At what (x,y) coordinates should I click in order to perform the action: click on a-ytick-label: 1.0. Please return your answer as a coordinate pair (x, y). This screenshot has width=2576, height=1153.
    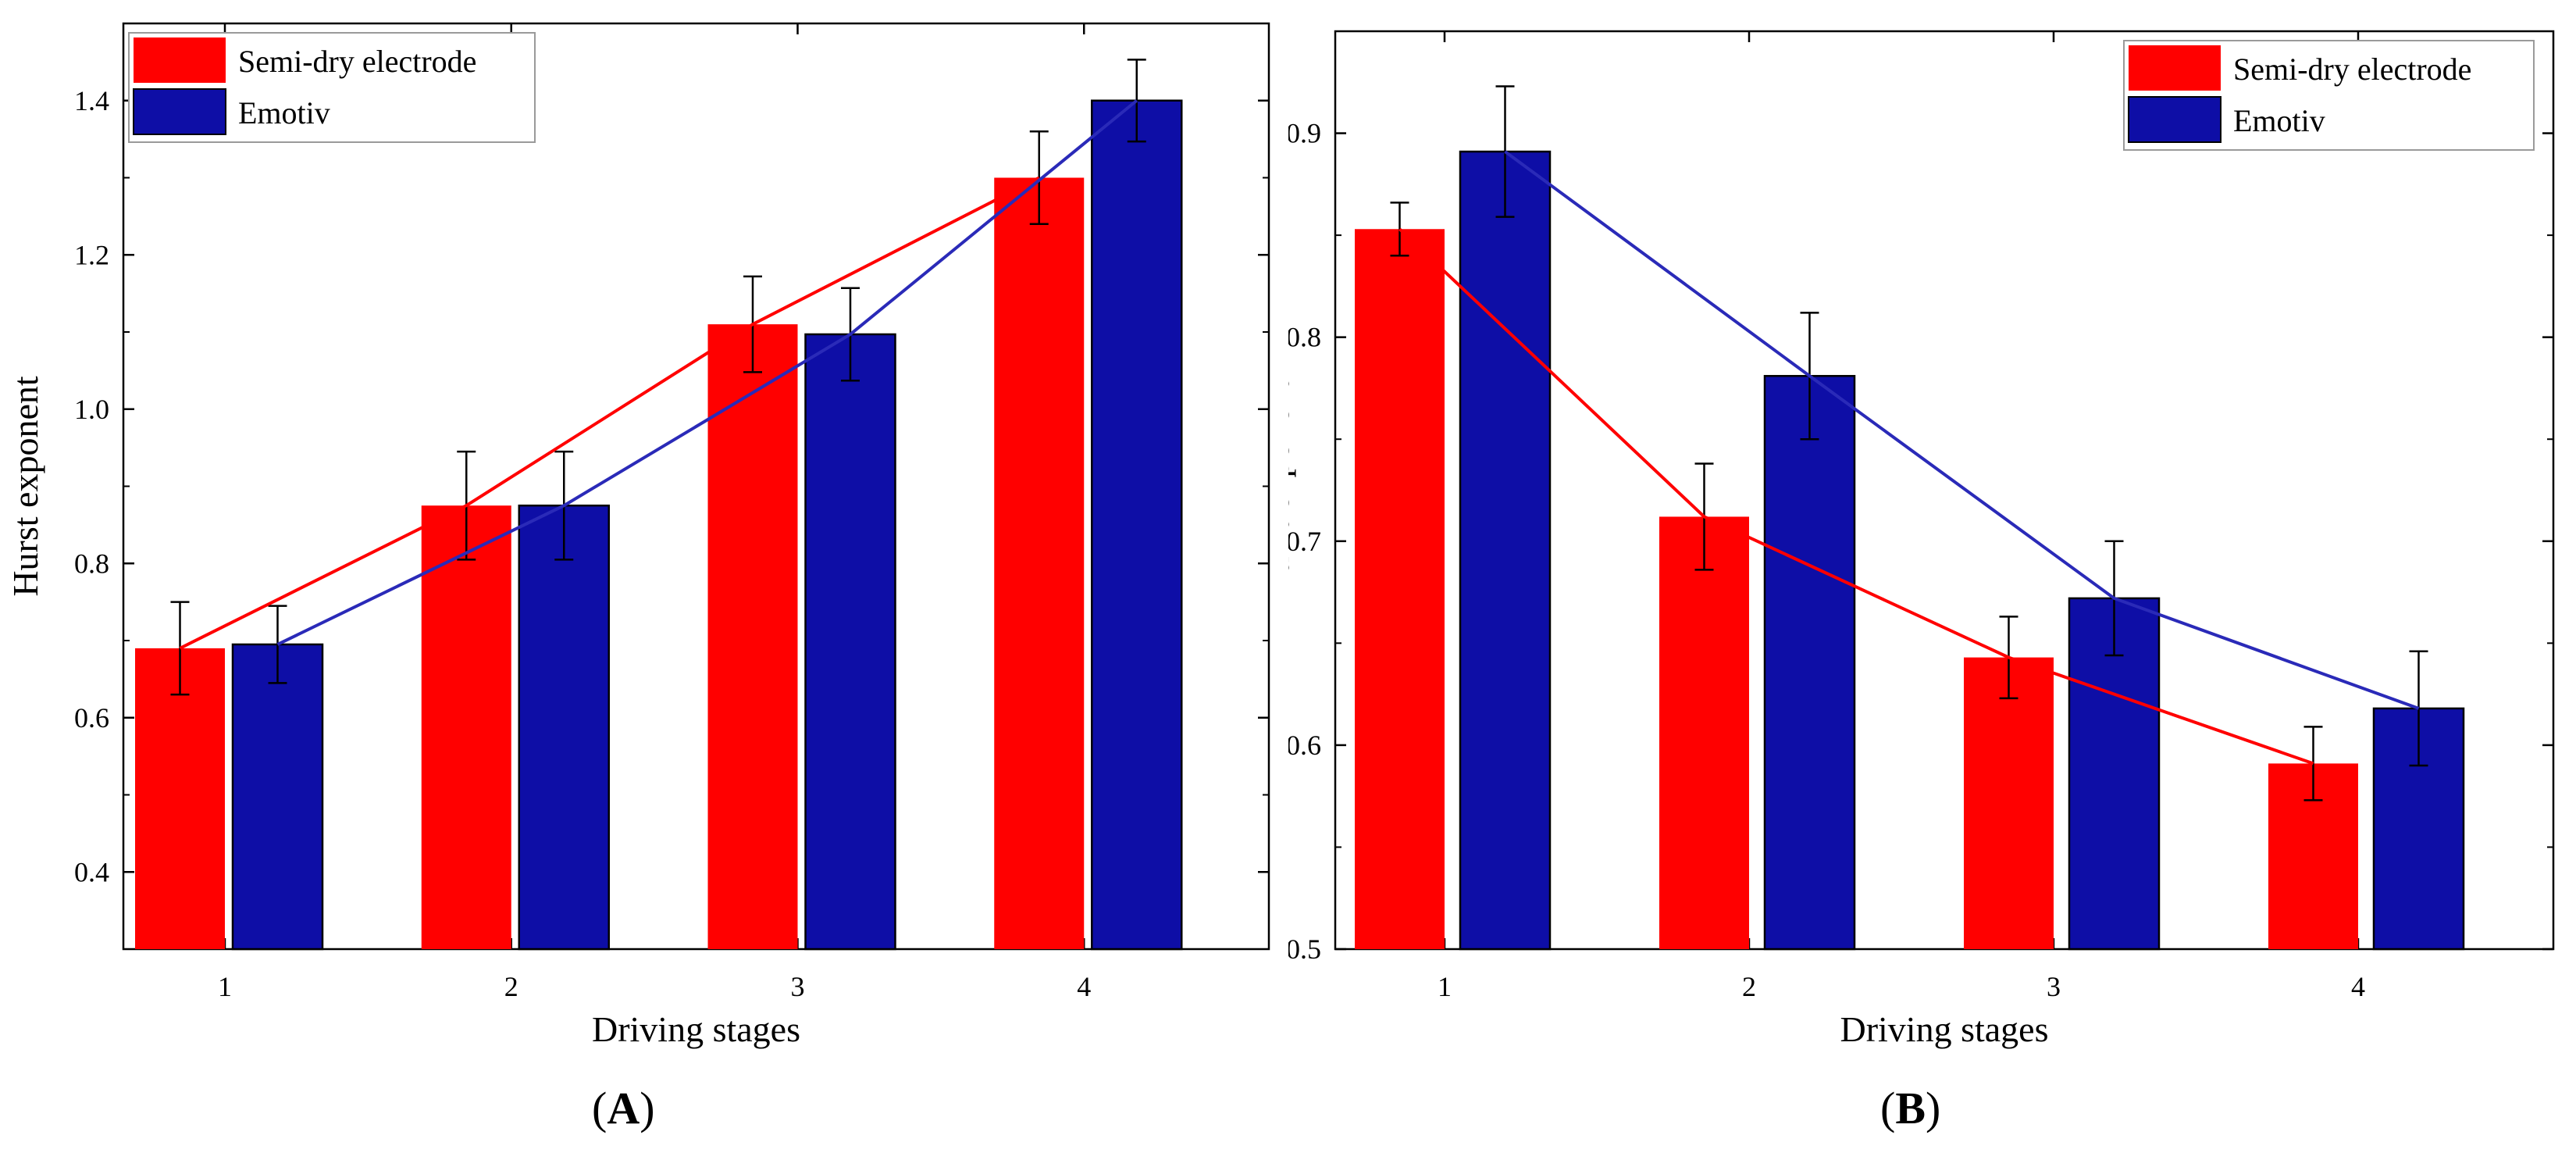
    Looking at the image, I should click on (91, 410).